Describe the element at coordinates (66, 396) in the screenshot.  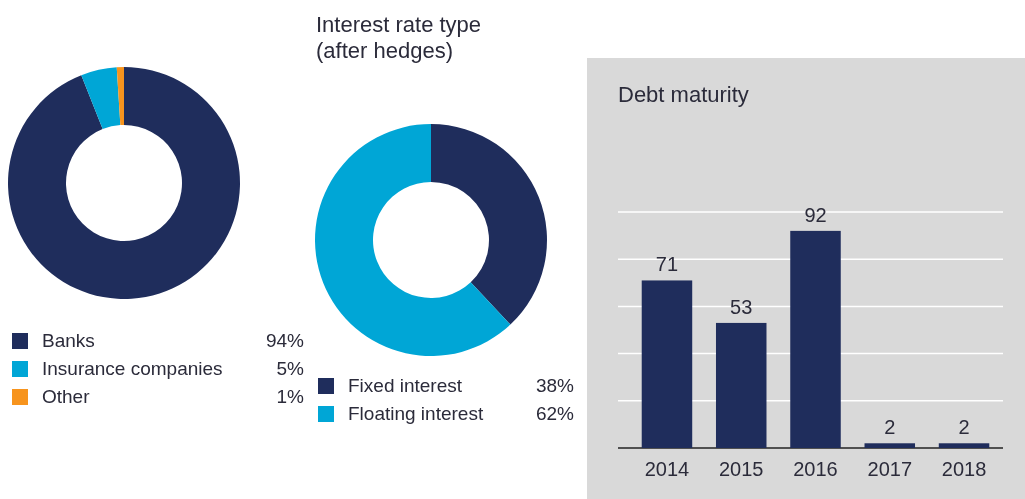
I see `legend-label: Other` at that location.